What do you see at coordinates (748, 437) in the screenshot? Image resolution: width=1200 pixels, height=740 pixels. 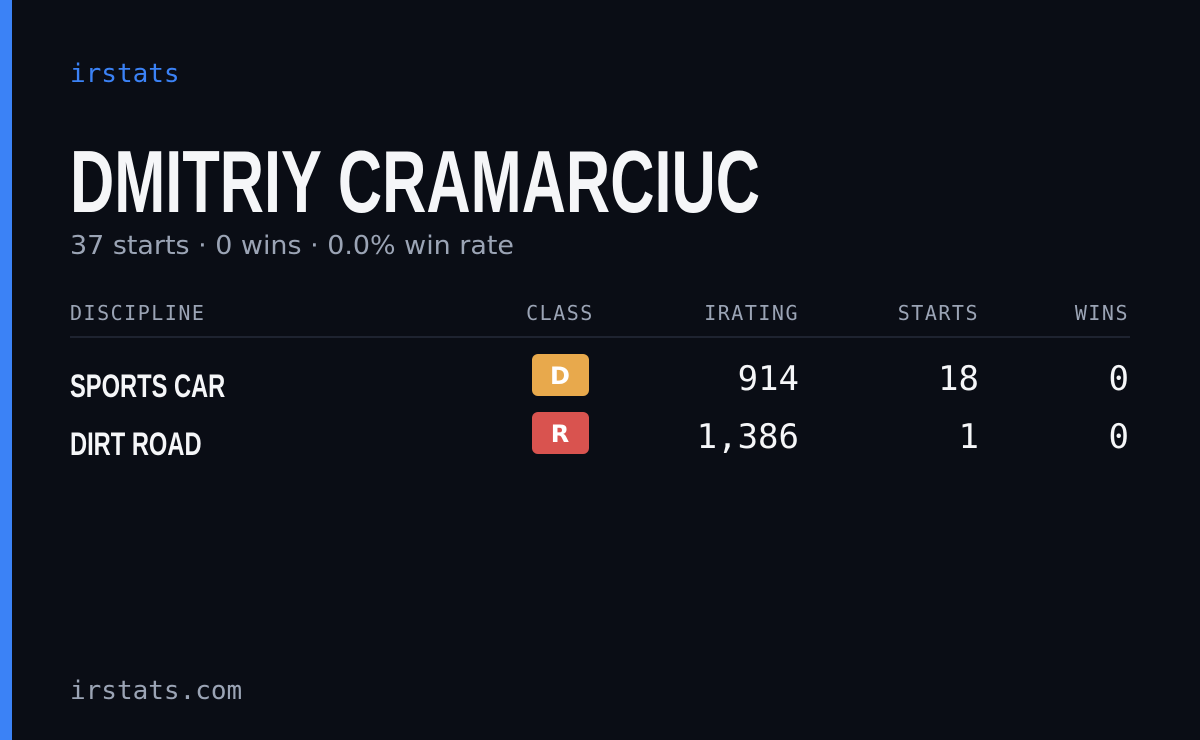 I see `irating: 1,386` at bounding box center [748, 437].